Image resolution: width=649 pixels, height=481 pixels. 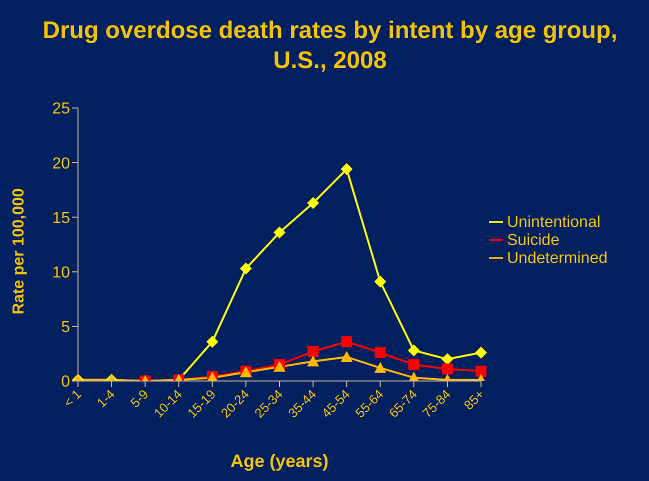 I want to click on y-tick-label: 10, so click(x=61, y=273).